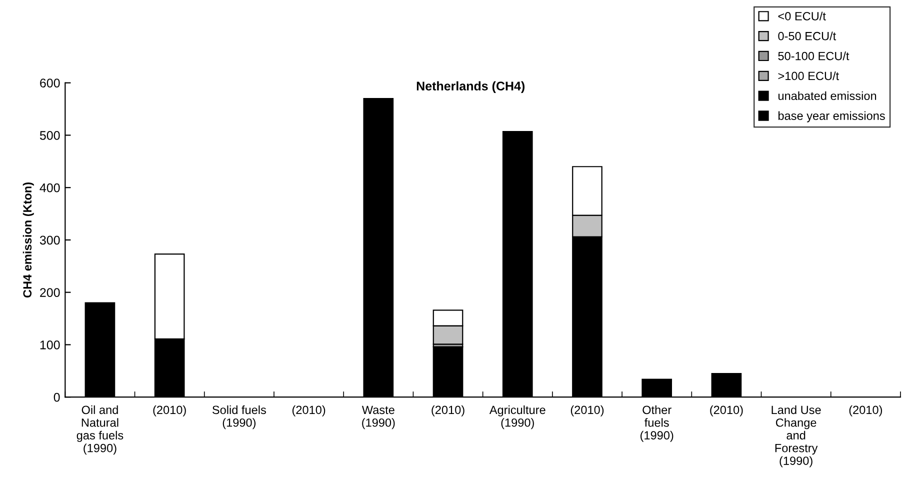 The height and width of the screenshot is (502, 905). What do you see at coordinates (378, 418) in the screenshot?
I see `x-tick-label: Waste (1990)` at bounding box center [378, 418].